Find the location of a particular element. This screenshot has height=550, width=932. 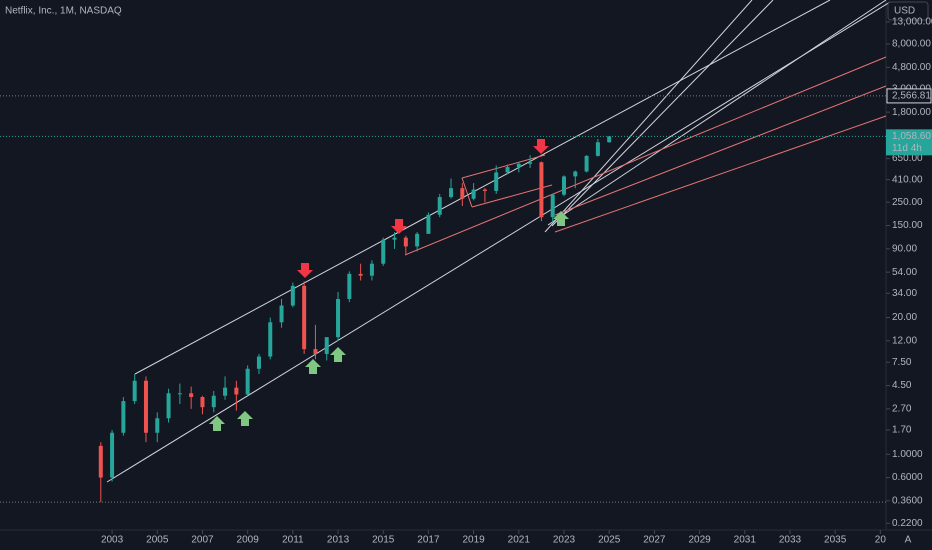

chart-title: Netflix, Inc., 1M, NASDAQ is located at coordinates (63, 11).